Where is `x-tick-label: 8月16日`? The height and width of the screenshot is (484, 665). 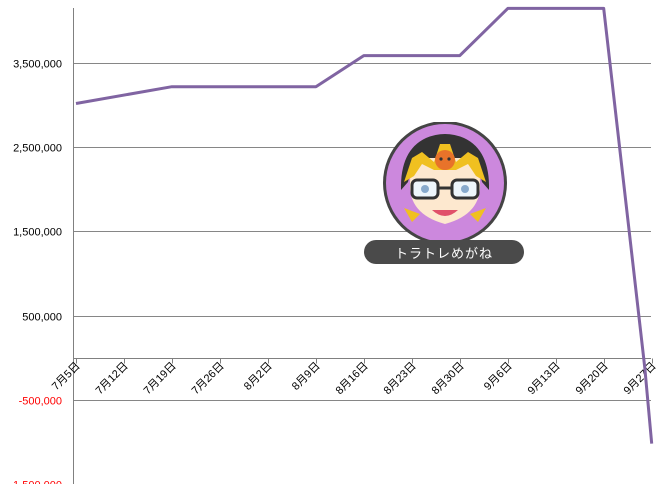
x-tick-label: 8月16日 is located at coordinates (352, 378).